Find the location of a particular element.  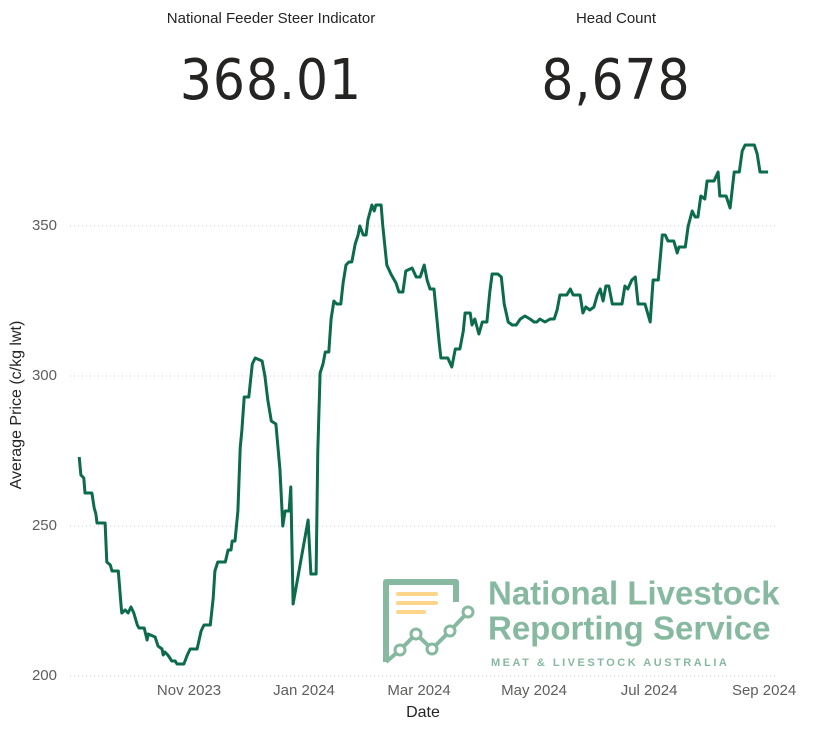

y-tick-label: 300 is located at coordinates (44, 375).